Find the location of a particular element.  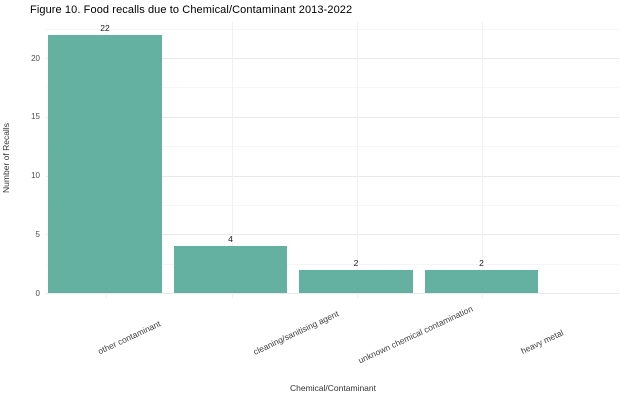

bar-value-label: 4 is located at coordinates (230, 239).